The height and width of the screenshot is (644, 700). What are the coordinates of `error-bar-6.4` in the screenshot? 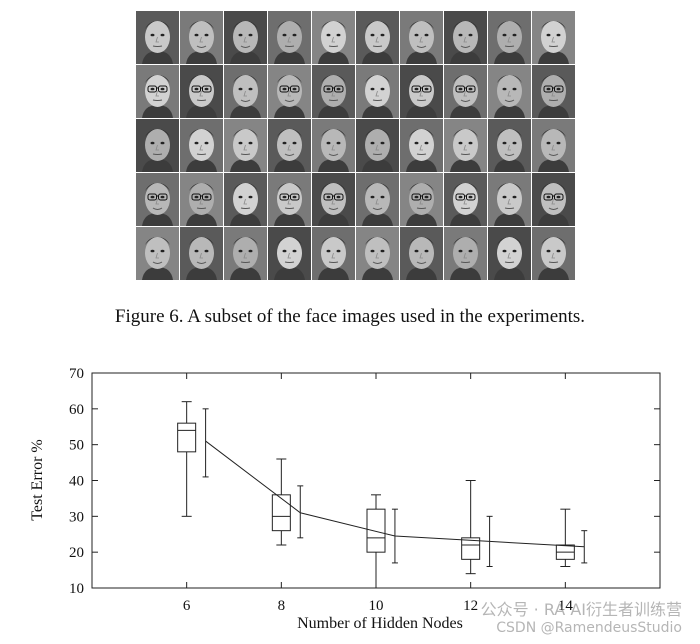 It's located at (205, 443).